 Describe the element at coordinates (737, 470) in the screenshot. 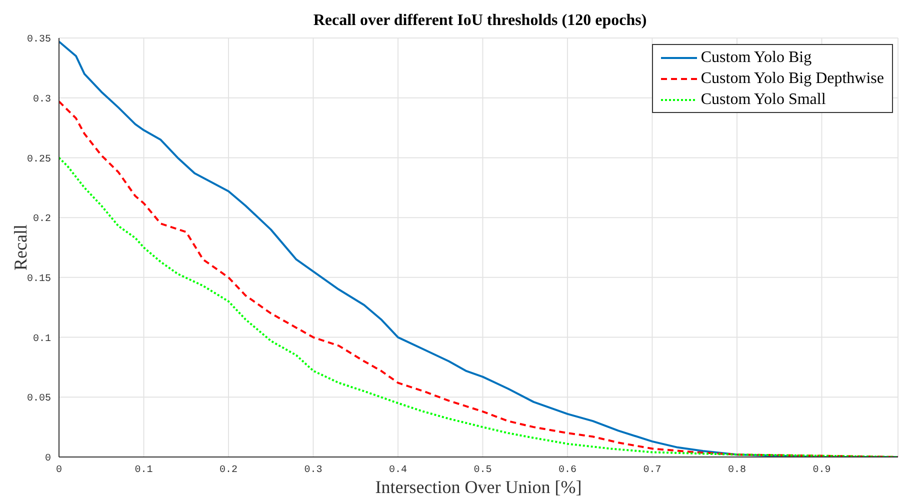

I see `x-tick-label: 0.8` at that location.